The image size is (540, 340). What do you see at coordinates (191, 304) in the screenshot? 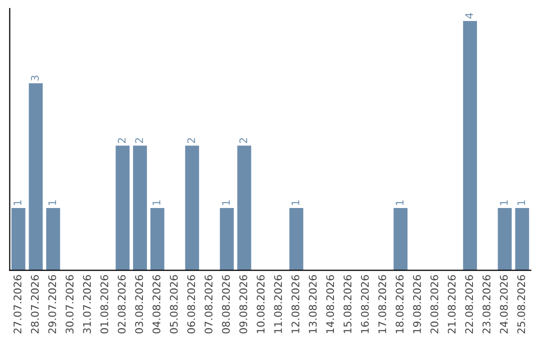
I see `x-tick-label: 06.08.2026` at bounding box center [191, 304].